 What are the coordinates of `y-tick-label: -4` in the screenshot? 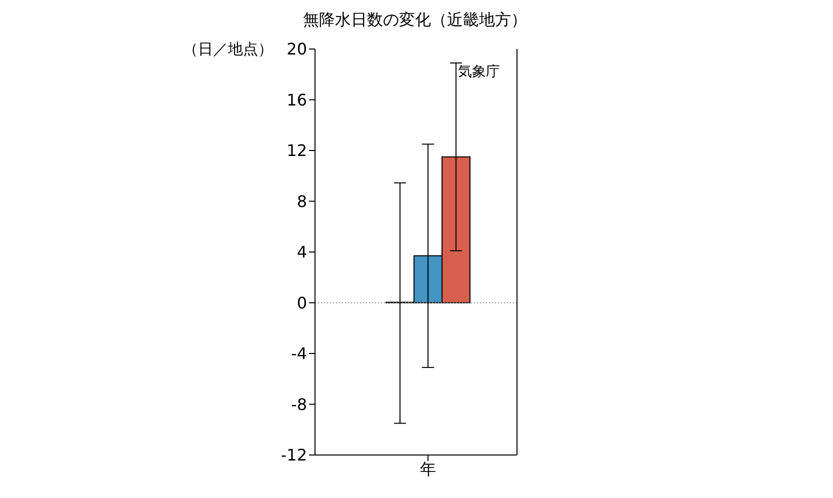 It's located at (299, 354).